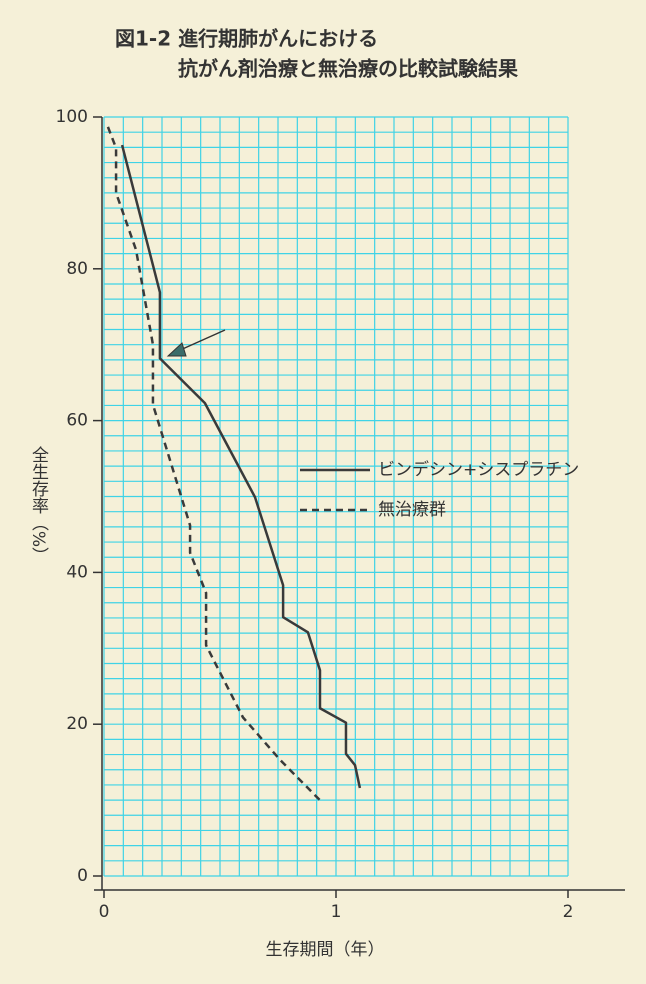  What do you see at coordinates (77, 421) in the screenshot?
I see `y-tick-label: 60` at bounding box center [77, 421].